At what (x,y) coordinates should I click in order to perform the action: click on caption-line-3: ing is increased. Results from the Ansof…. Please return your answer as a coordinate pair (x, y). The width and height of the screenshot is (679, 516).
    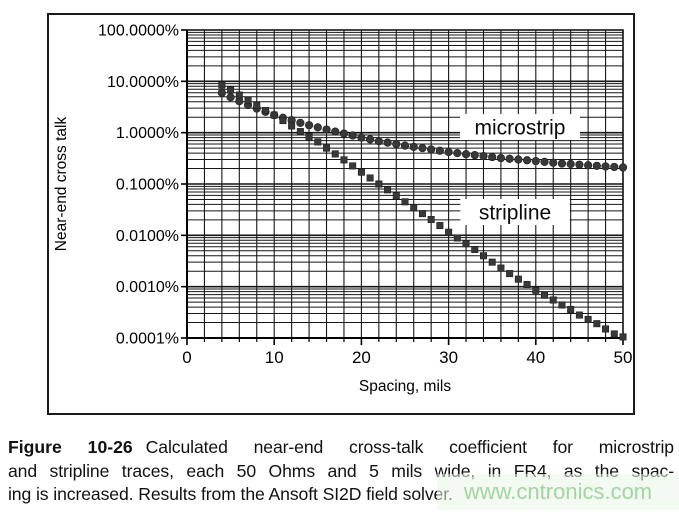
    Looking at the image, I should click on (230, 494).